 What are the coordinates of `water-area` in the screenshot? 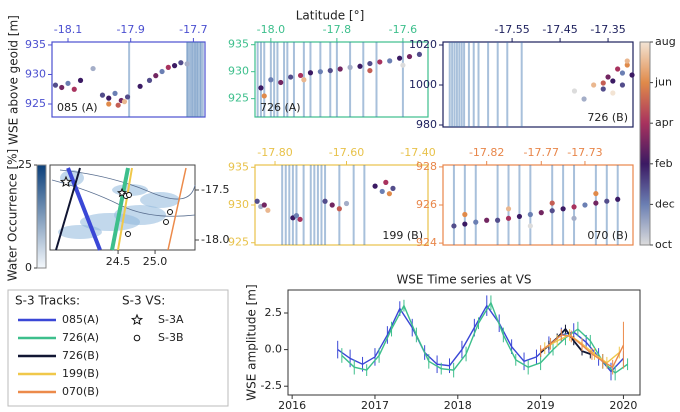 It's located at (160, 200).